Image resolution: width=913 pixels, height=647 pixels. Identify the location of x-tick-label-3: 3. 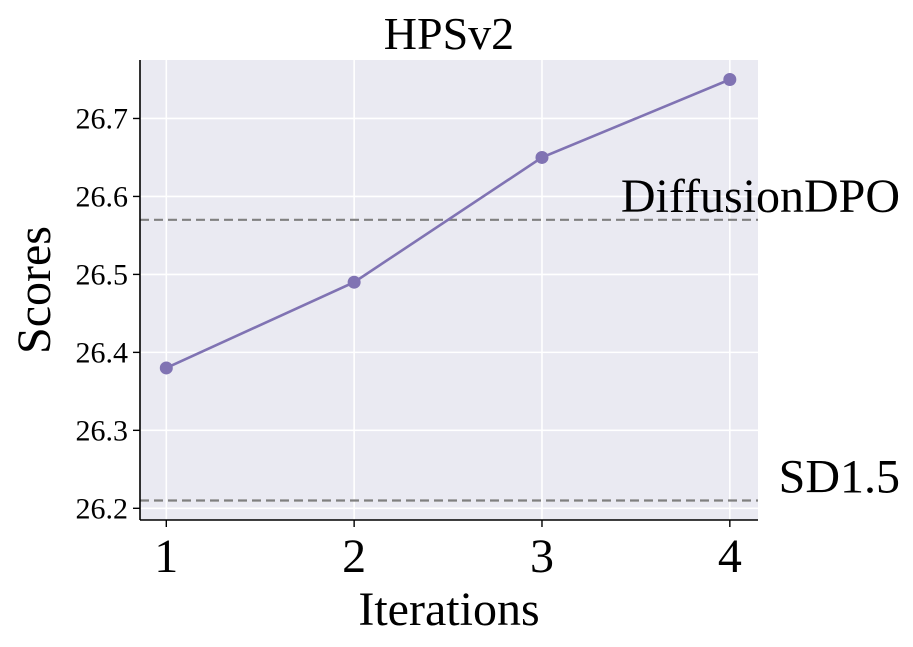
(542, 556).